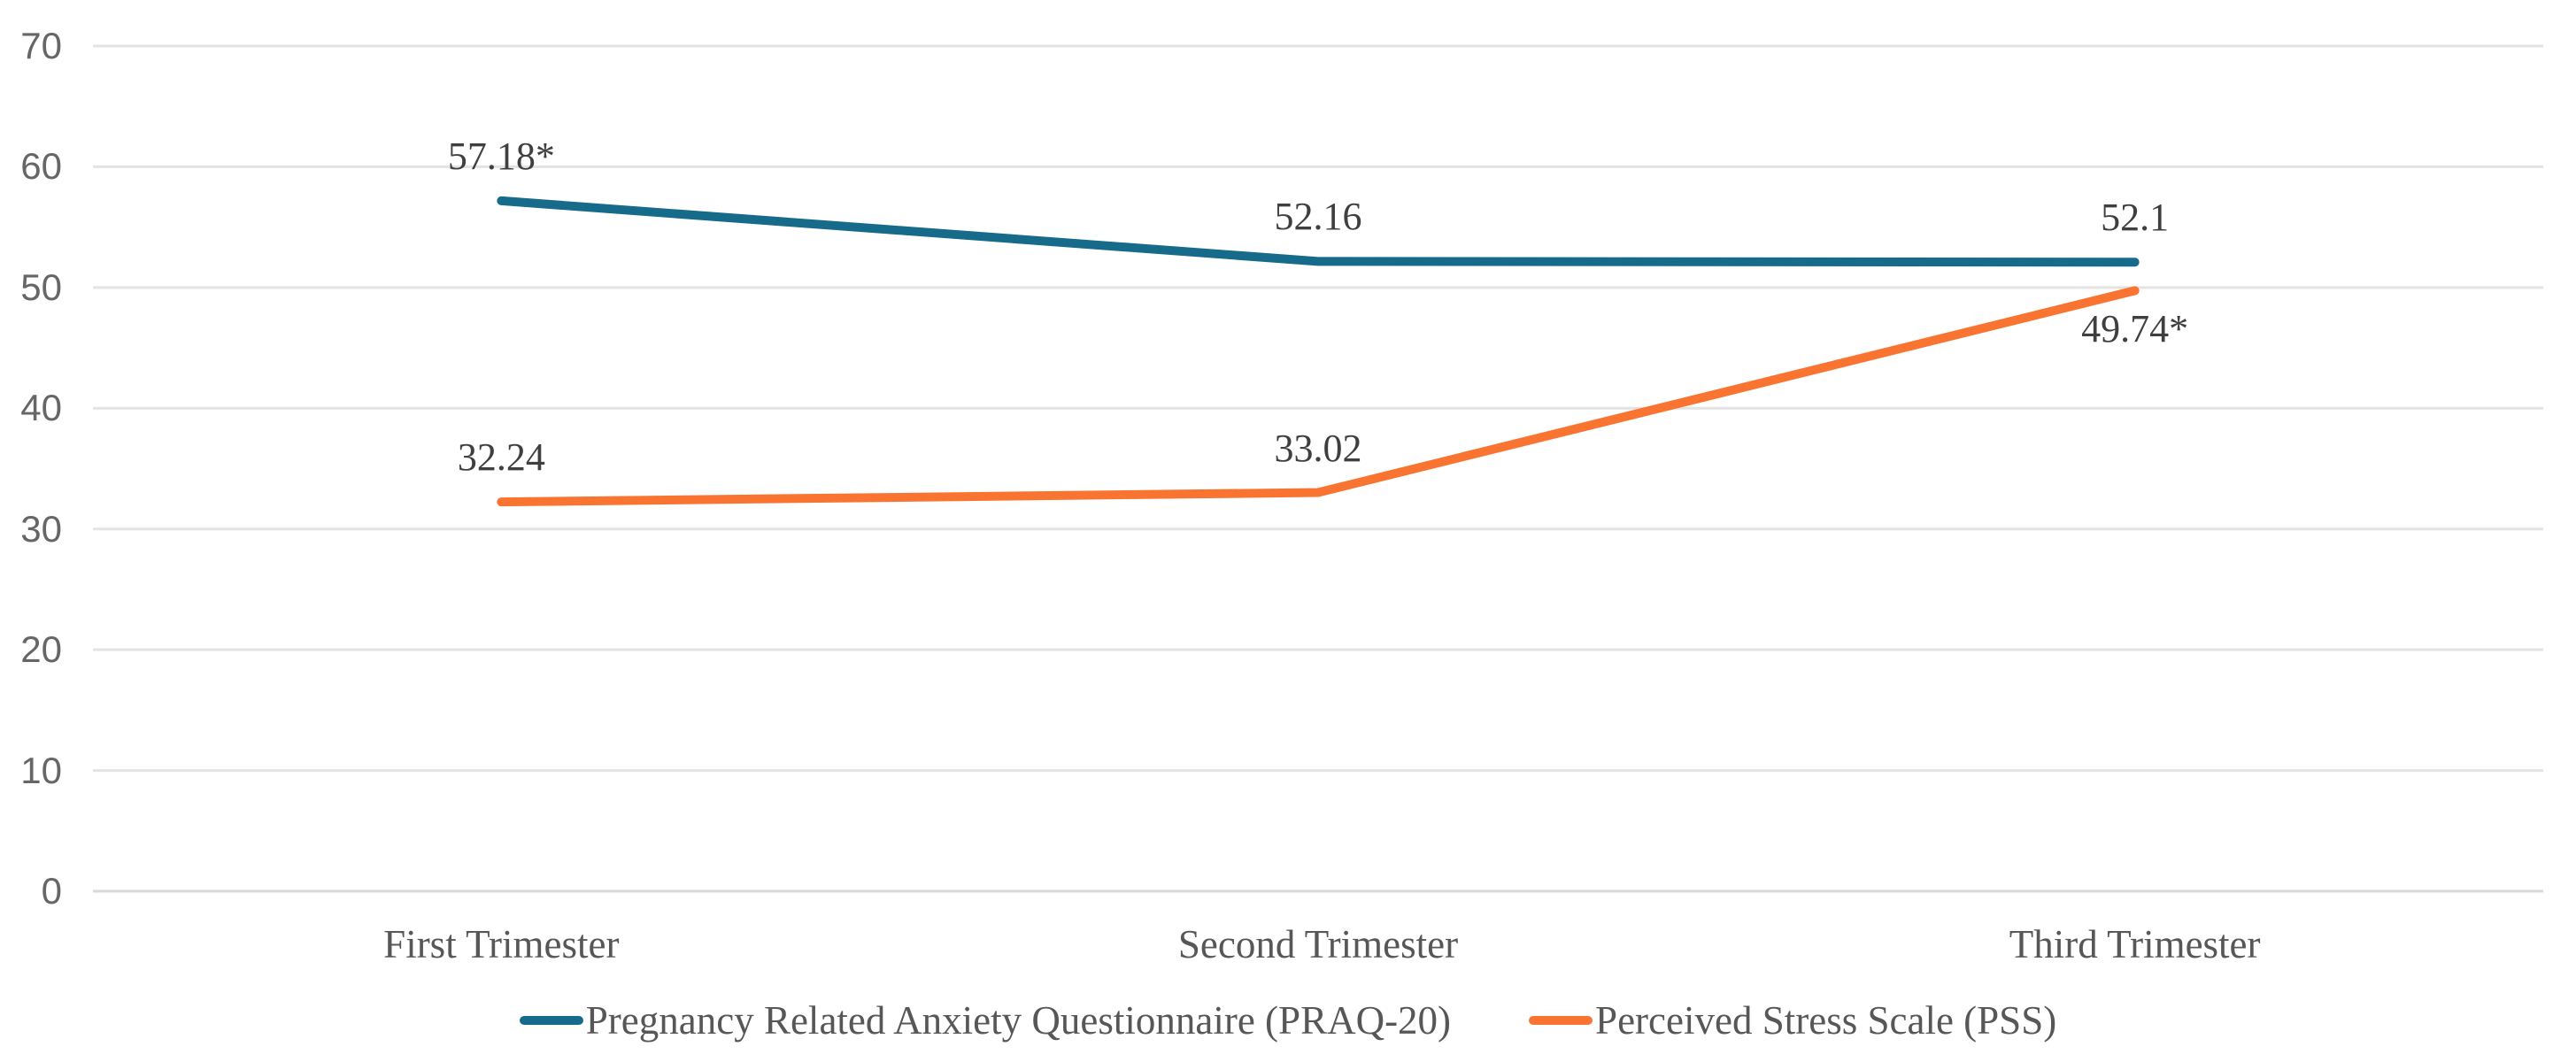 This screenshot has height=1062, width=2576. What do you see at coordinates (1318, 397) in the screenshot?
I see `series-line-pss` at bounding box center [1318, 397].